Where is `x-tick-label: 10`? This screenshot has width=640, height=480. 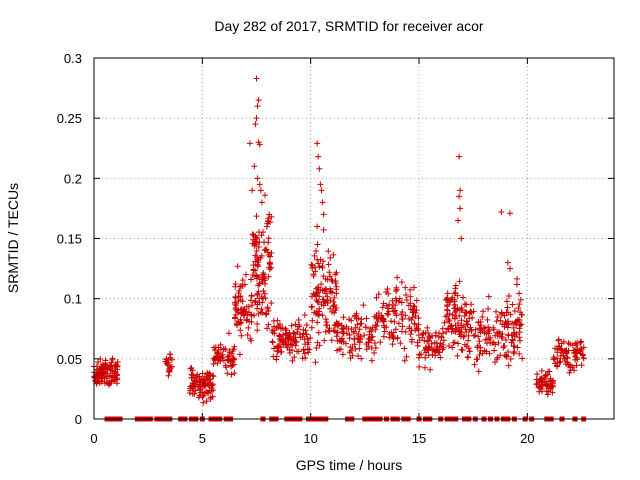
x-tick-label: 10 is located at coordinates (310, 438).